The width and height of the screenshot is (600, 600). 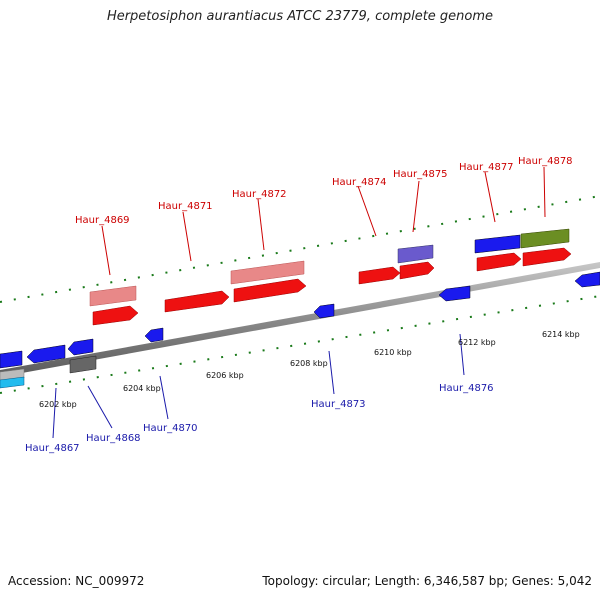 What do you see at coordinates (225, 375) in the screenshot?
I see `ruler-label: 6206 kbp` at bounding box center [225, 375].